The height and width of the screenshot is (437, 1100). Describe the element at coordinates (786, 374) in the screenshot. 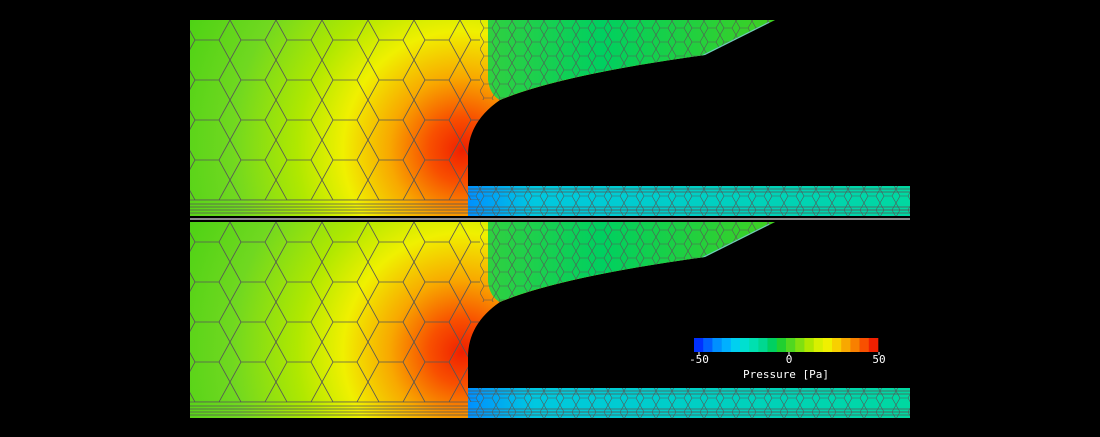

I see `colorbar-label: Pressure [Pa]` at that location.